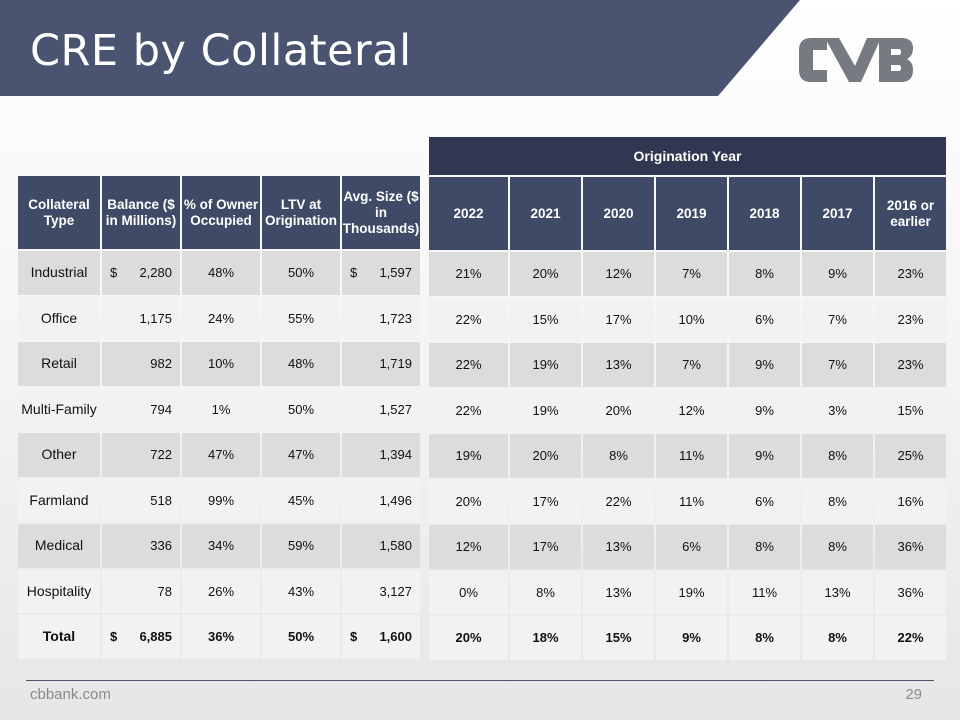 This screenshot has width=960, height=720. I want to click on owner-occupied-cell: 34%, so click(221, 546).